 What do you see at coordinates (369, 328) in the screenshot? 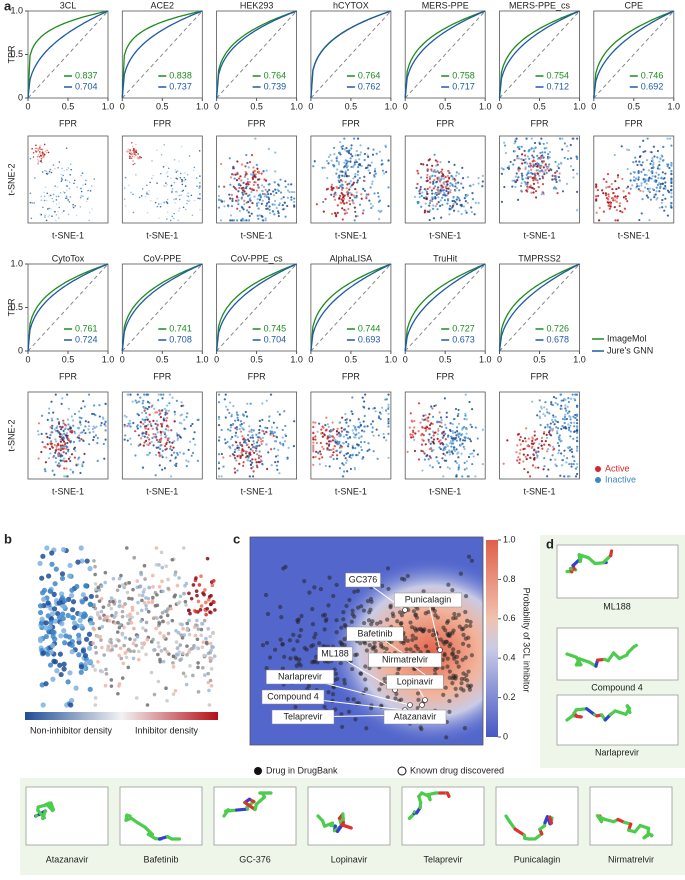
I see `auc-label: 0.744` at bounding box center [369, 328].